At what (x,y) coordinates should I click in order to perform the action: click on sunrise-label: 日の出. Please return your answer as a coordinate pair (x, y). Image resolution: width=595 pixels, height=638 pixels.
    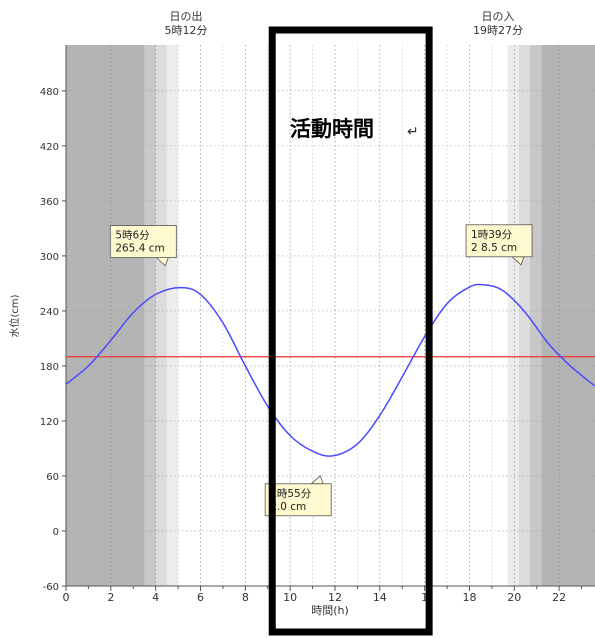
    Looking at the image, I should click on (186, 16).